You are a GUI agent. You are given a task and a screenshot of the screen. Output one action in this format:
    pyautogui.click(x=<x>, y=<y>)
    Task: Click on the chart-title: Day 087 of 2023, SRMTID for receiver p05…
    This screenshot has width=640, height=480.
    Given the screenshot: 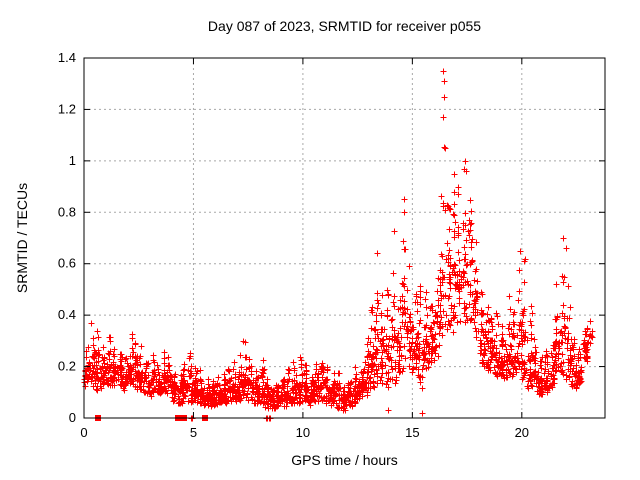 What is the action you would take?
    pyautogui.click(x=344, y=26)
    